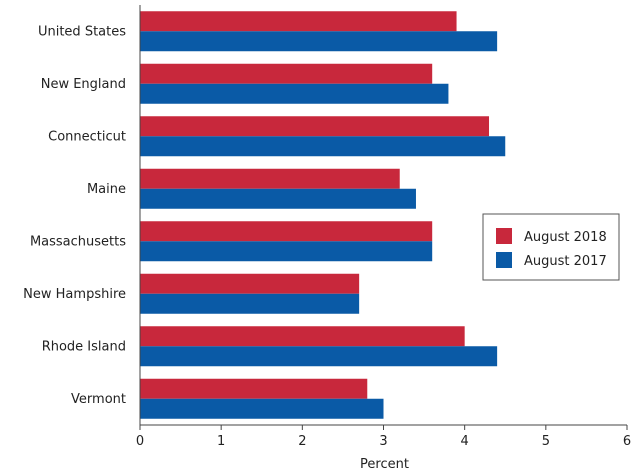 This screenshot has height=475, width=642. I want to click on category-label: New England, so click(83, 84).